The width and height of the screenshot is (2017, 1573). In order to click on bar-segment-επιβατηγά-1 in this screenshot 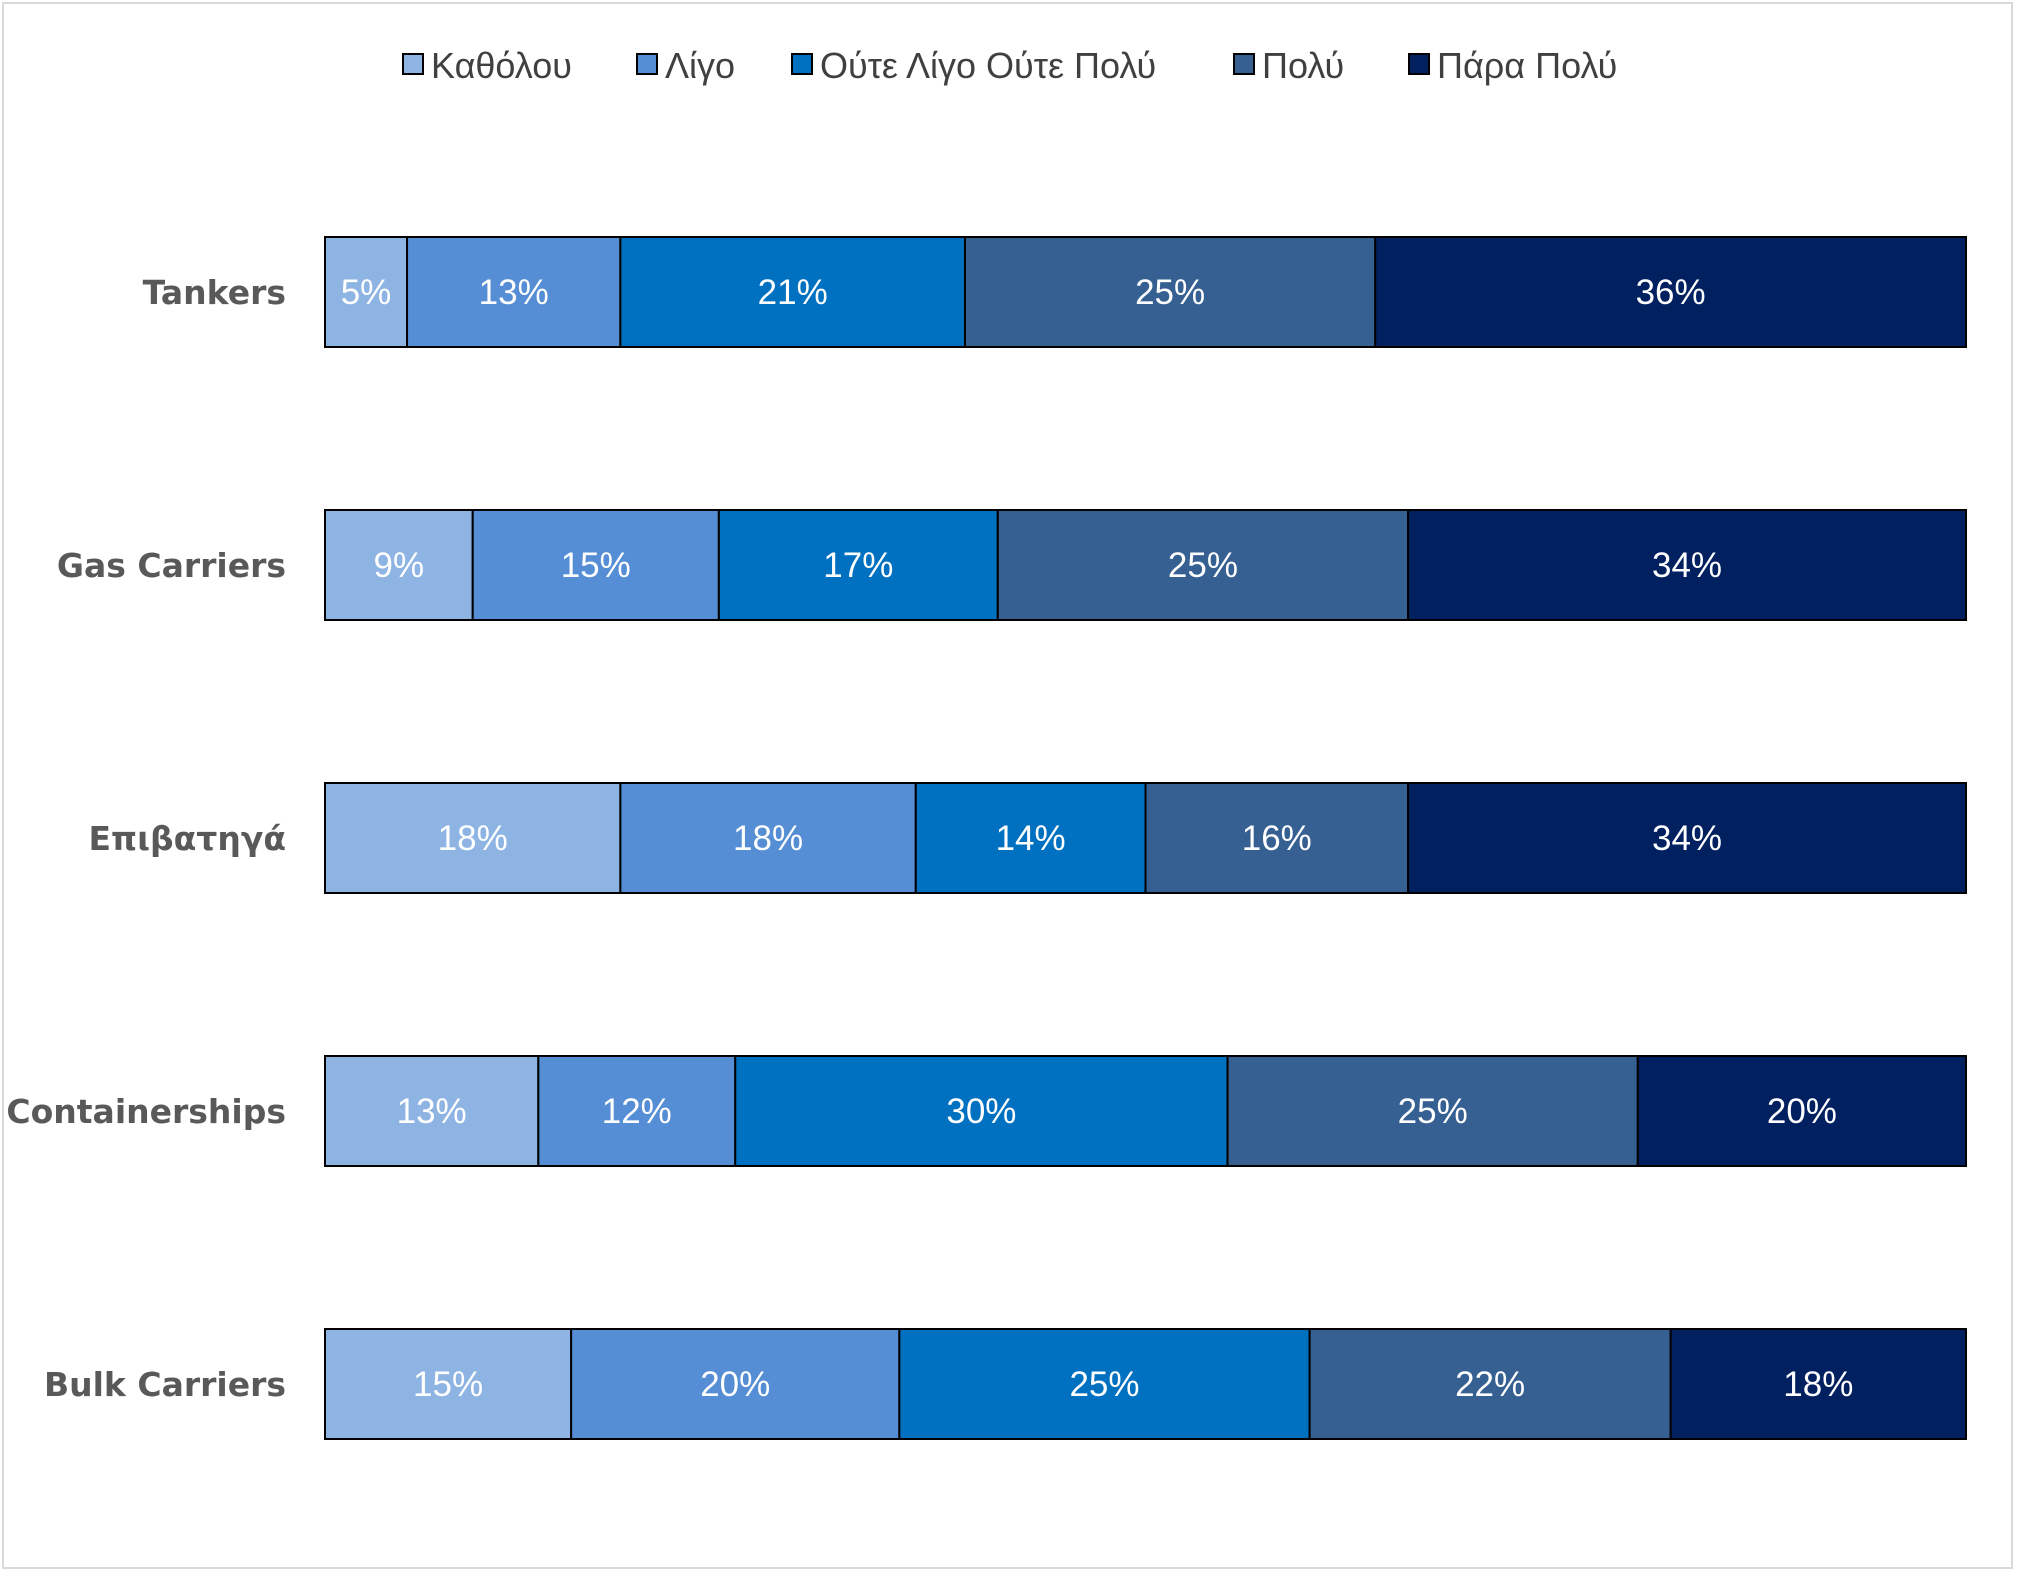, I will do `click(473, 838)`.